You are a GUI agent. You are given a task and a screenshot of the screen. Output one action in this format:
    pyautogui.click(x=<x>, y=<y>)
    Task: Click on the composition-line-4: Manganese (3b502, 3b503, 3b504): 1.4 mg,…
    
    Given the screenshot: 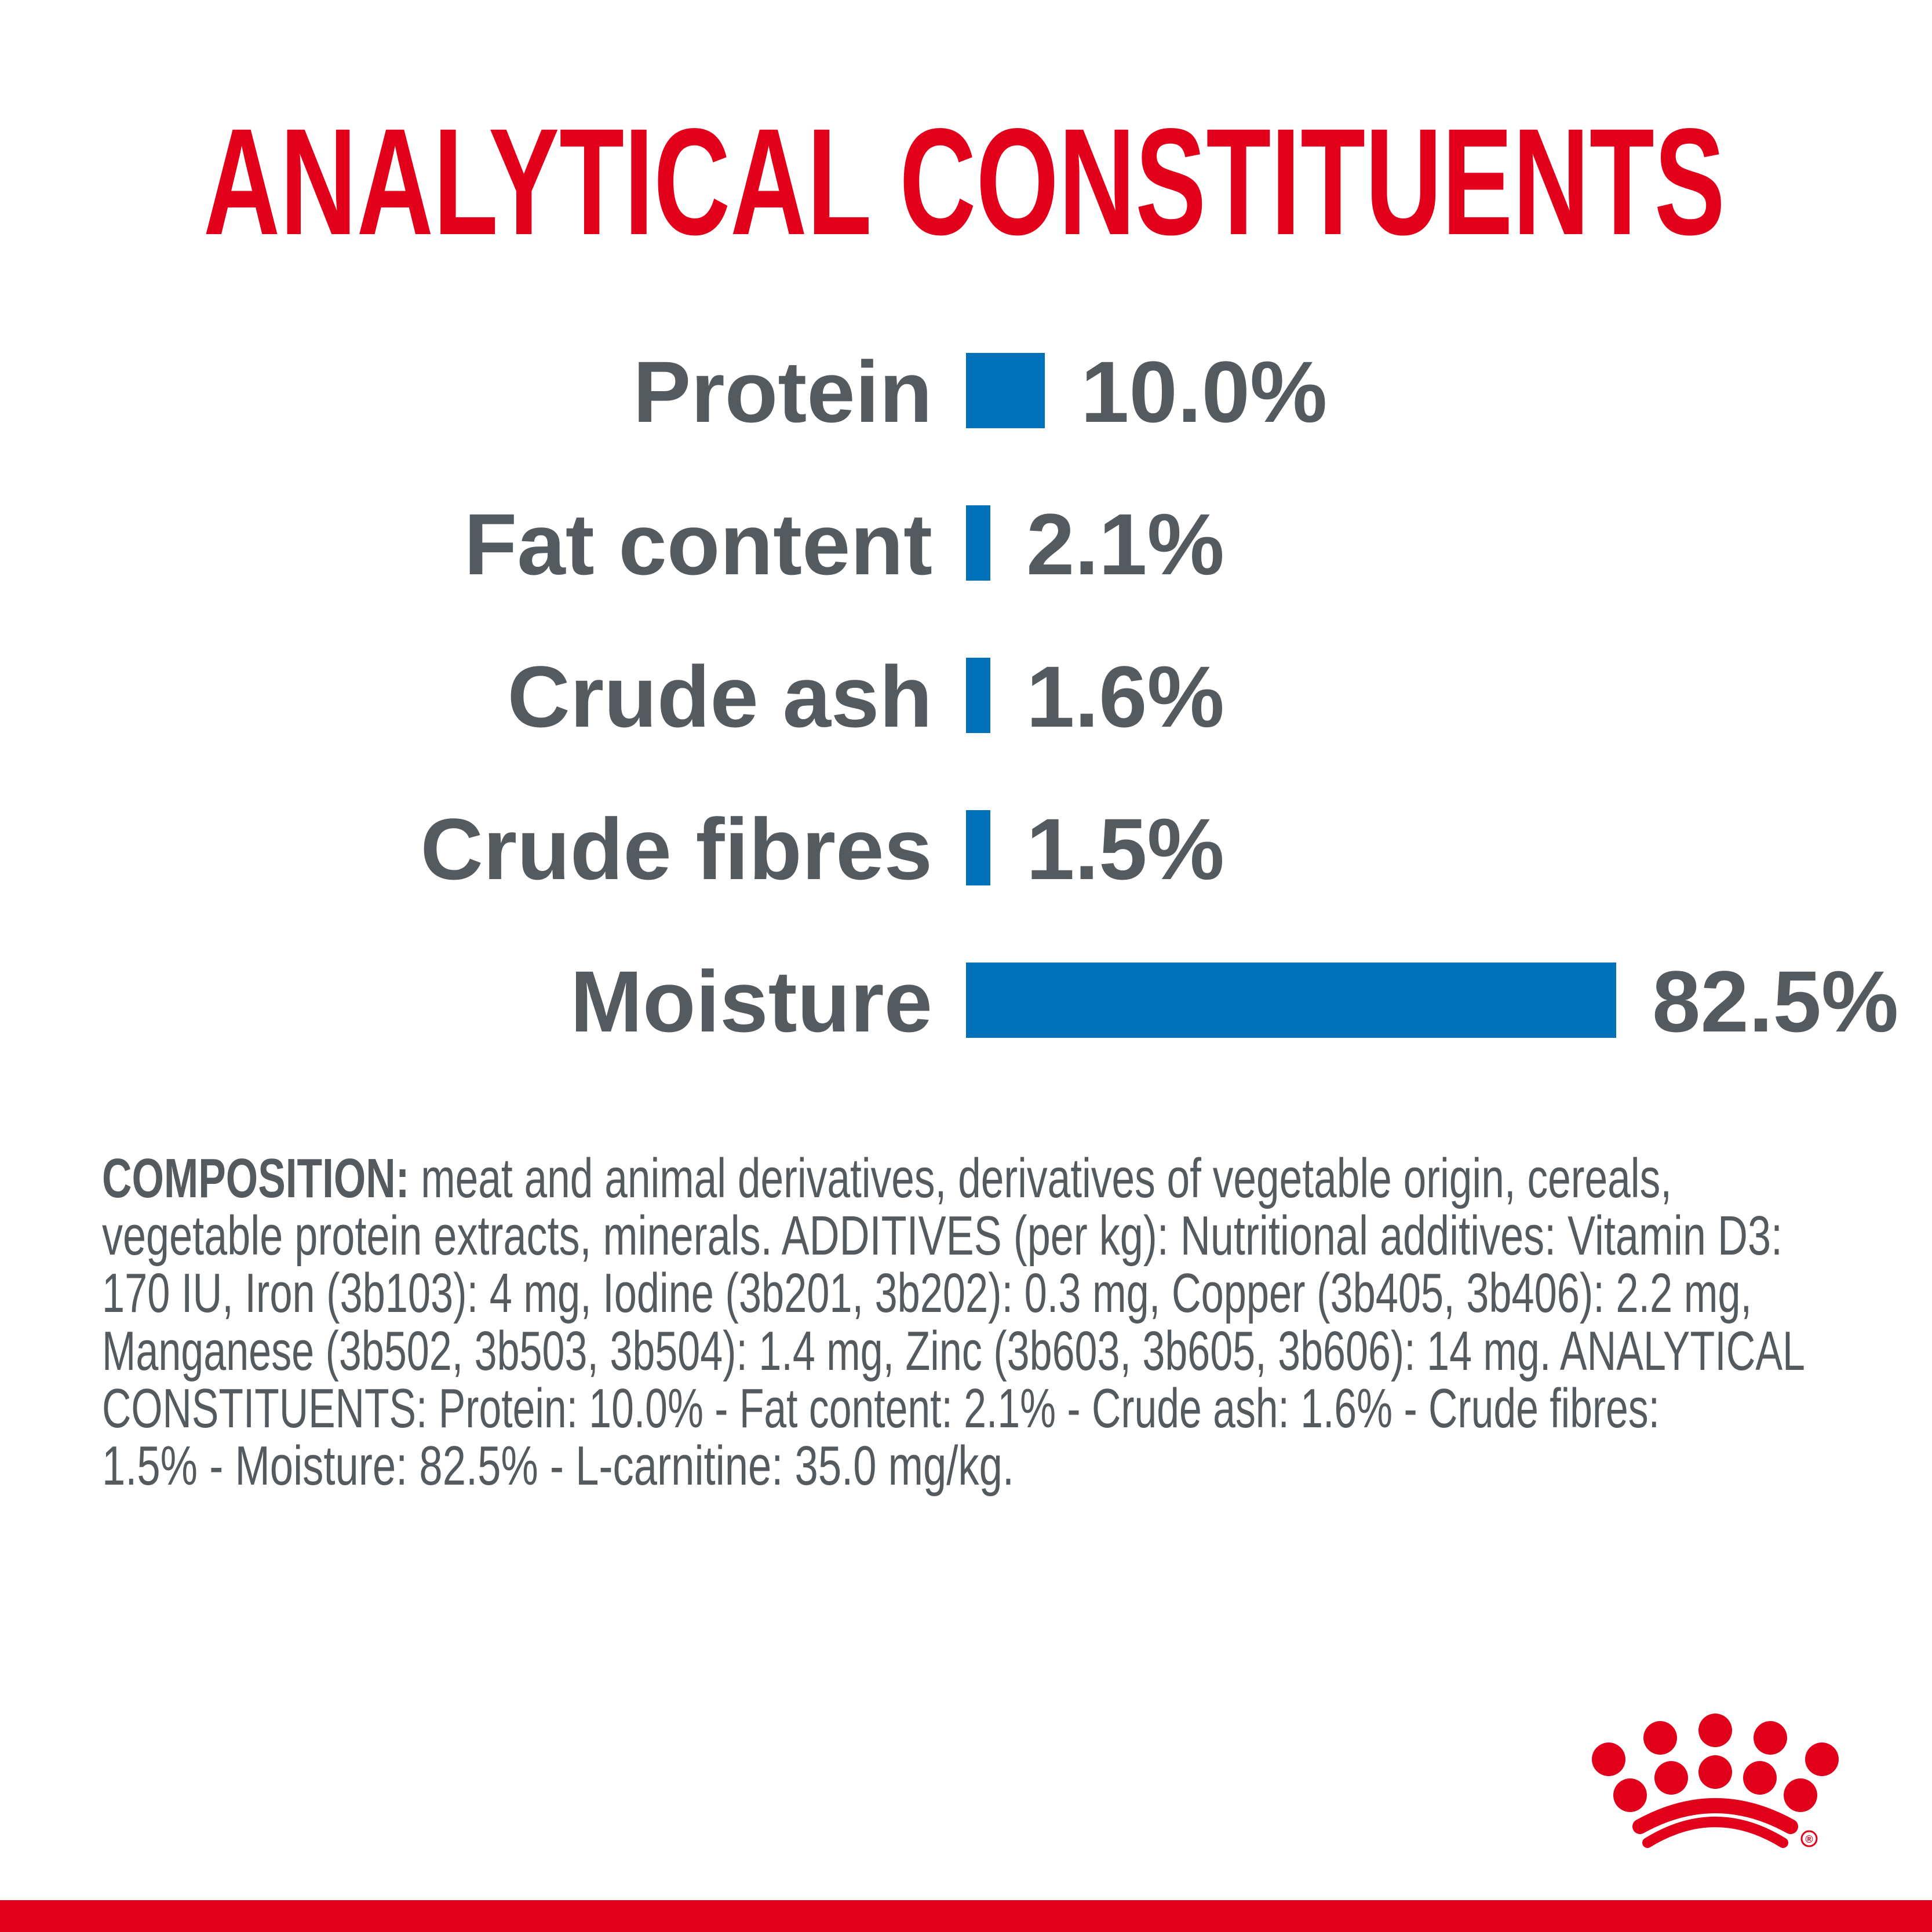 What is the action you would take?
    pyautogui.click(x=953, y=1351)
    